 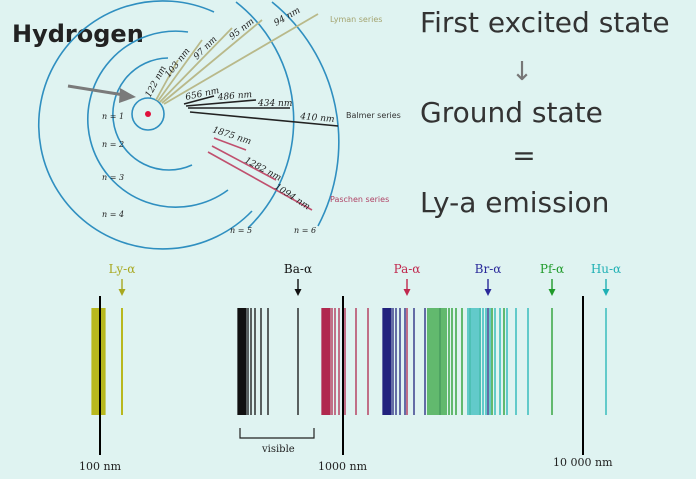 I want to click on series-marker-label: Pf-α, so click(x=552, y=269).